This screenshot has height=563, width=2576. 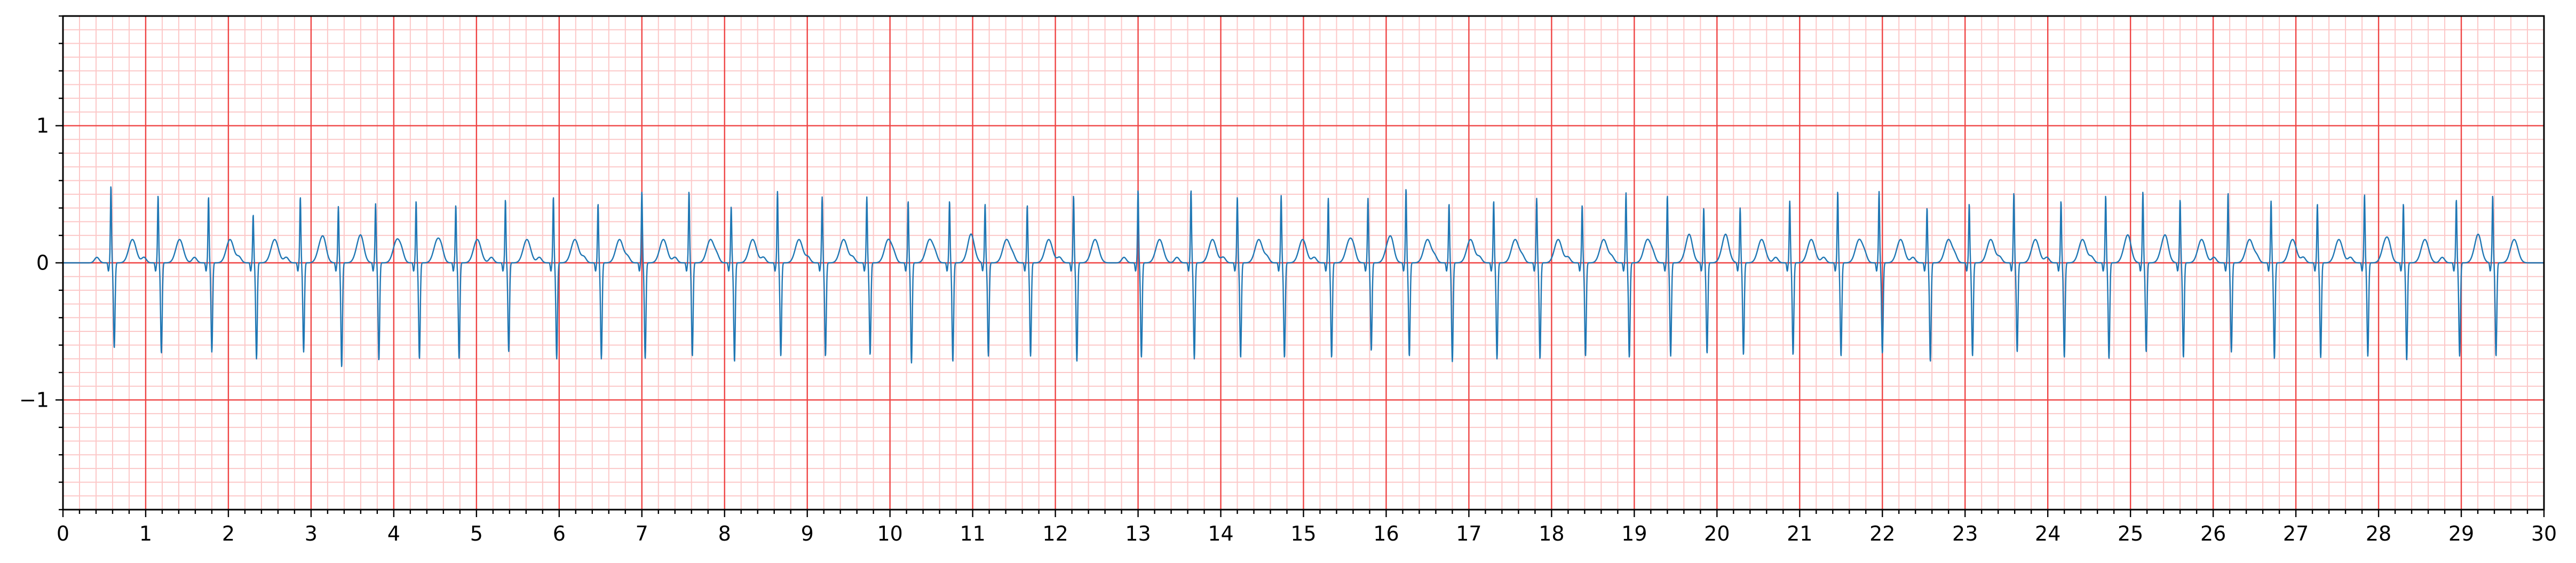 I want to click on y-tick-label: 0, so click(x=42, y=263).